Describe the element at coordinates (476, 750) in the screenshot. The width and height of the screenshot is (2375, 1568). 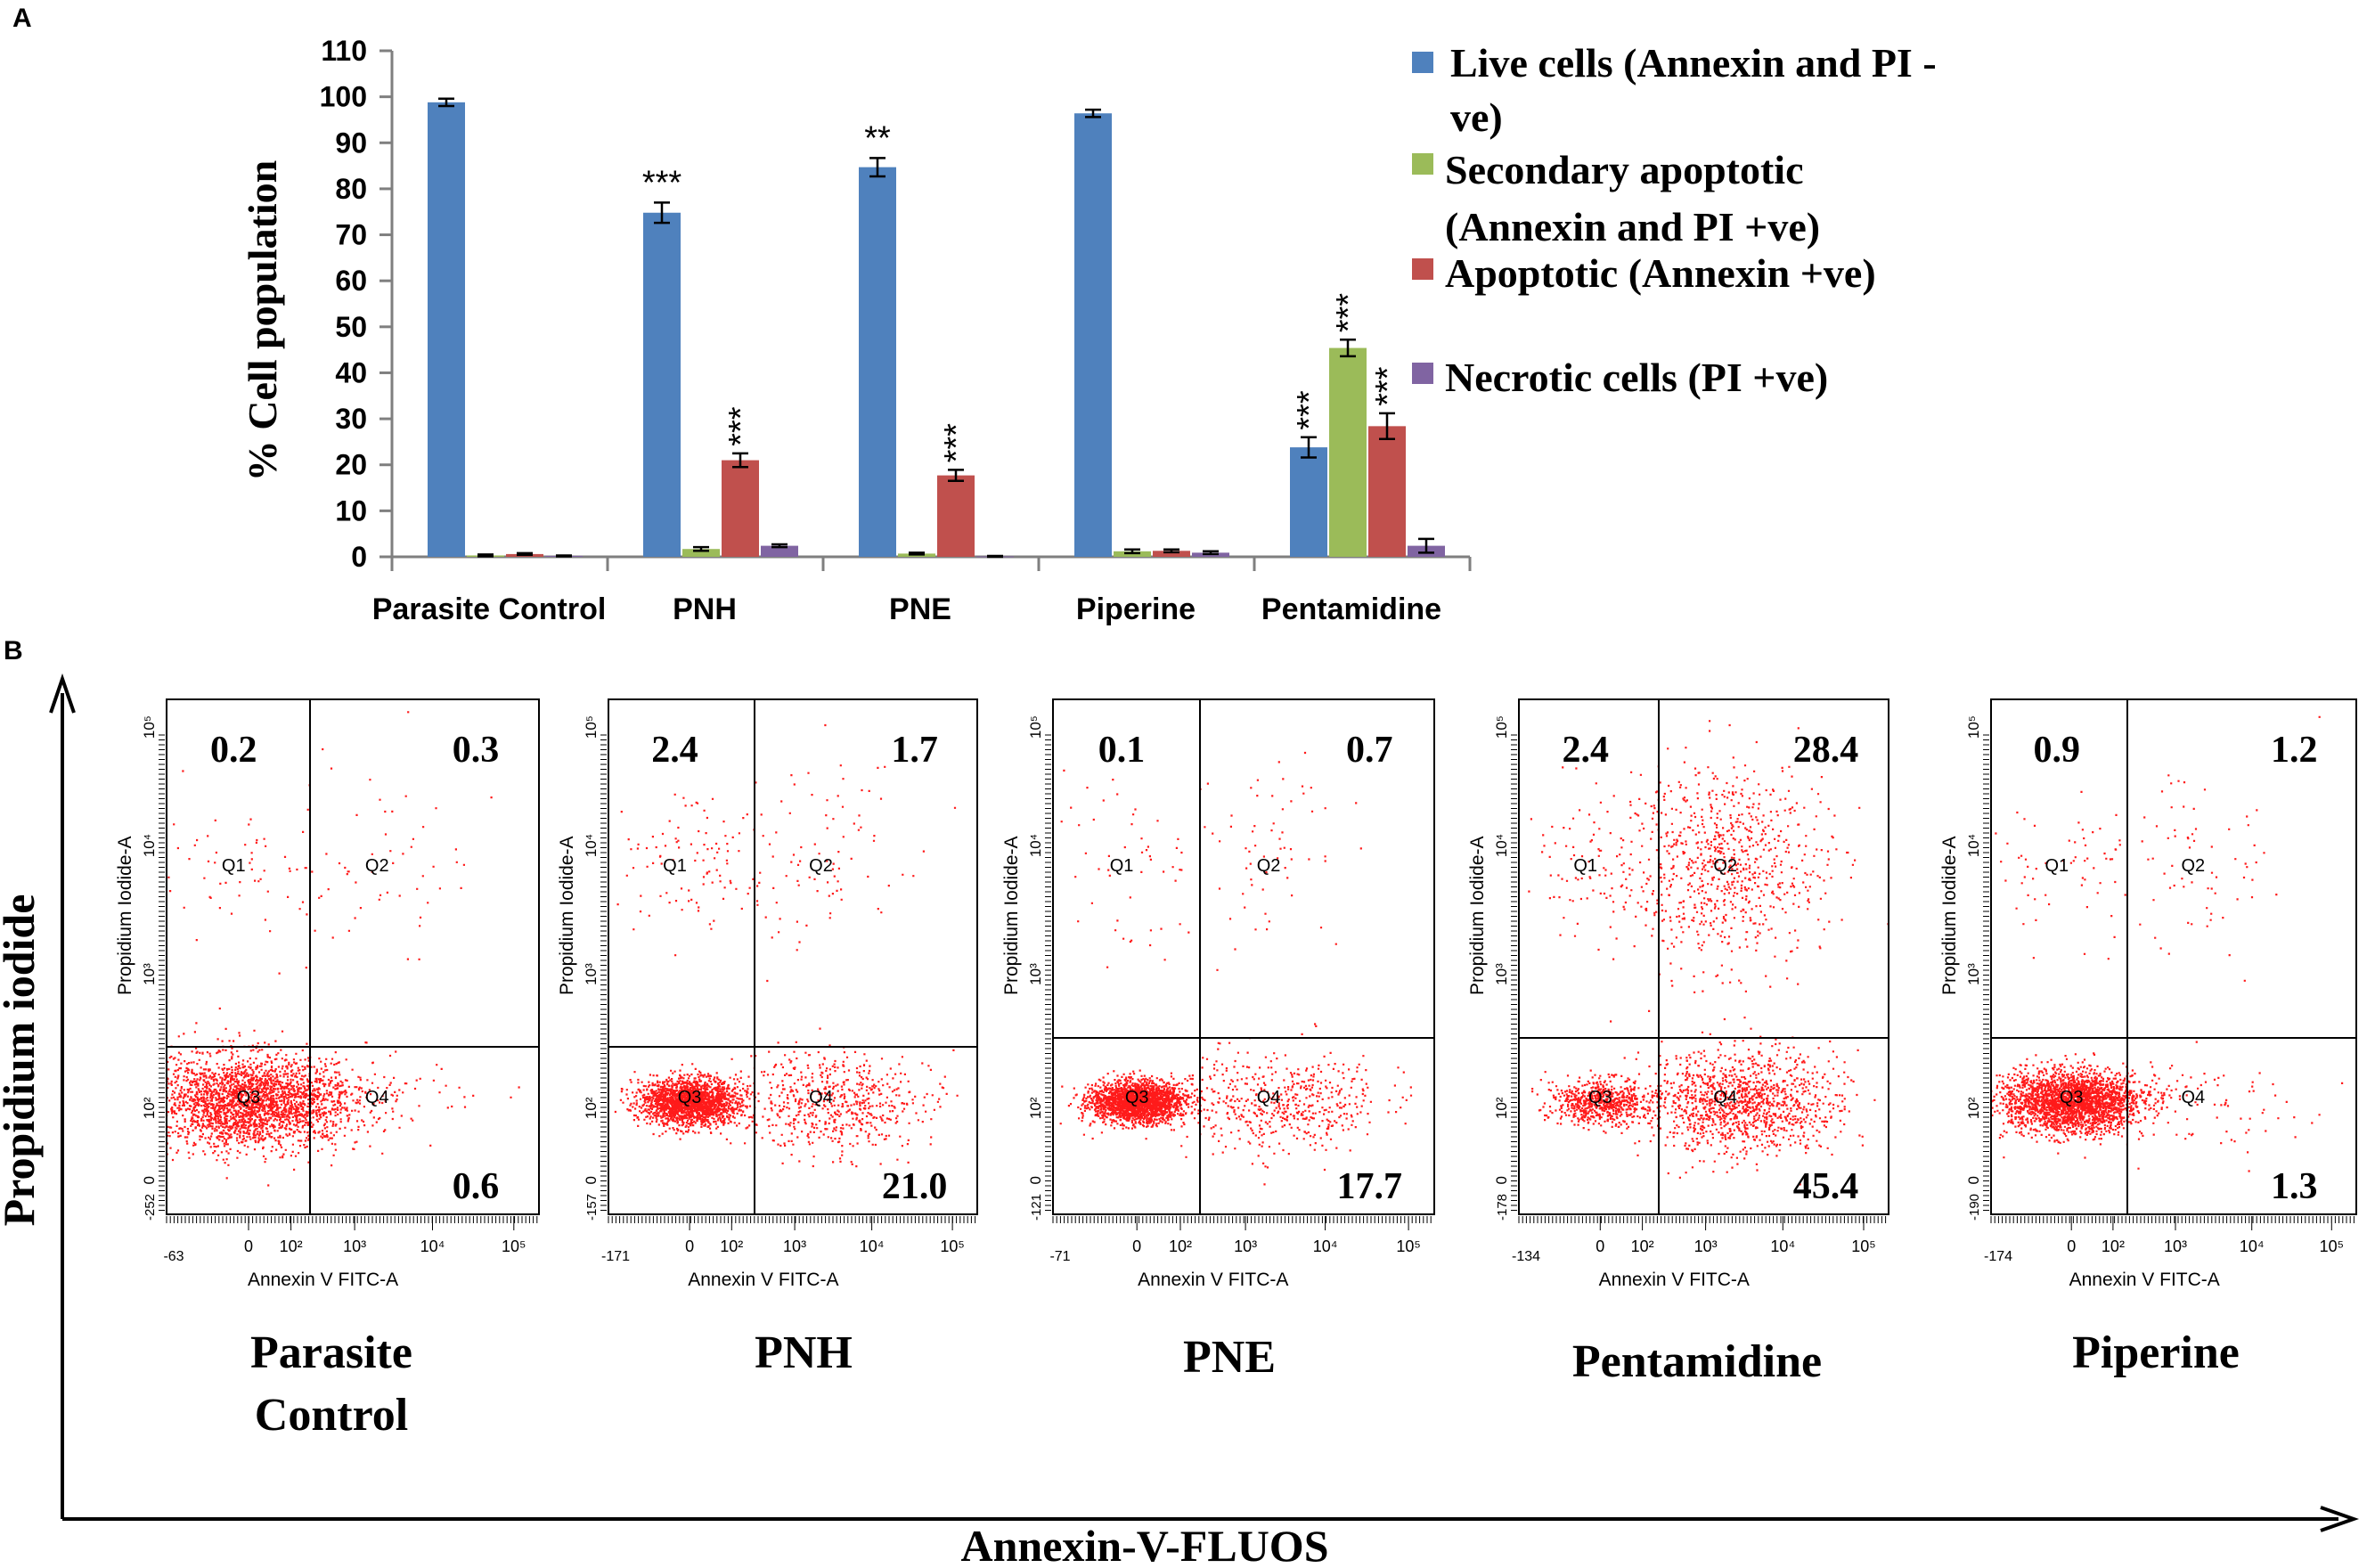
I see `q2-percent: 0.3` at that location.